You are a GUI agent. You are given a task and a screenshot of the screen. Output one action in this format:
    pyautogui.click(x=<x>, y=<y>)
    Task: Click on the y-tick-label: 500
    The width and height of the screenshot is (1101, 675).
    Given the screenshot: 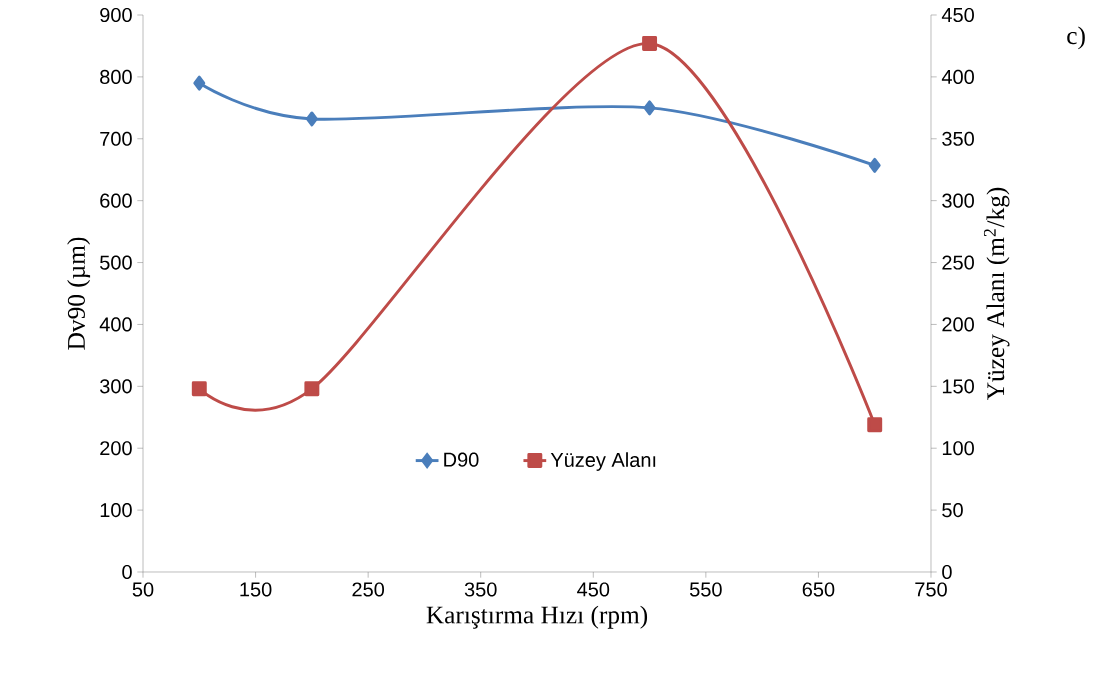 What is the action you would take?
    pyautogui.click(x=116, y=262)
    